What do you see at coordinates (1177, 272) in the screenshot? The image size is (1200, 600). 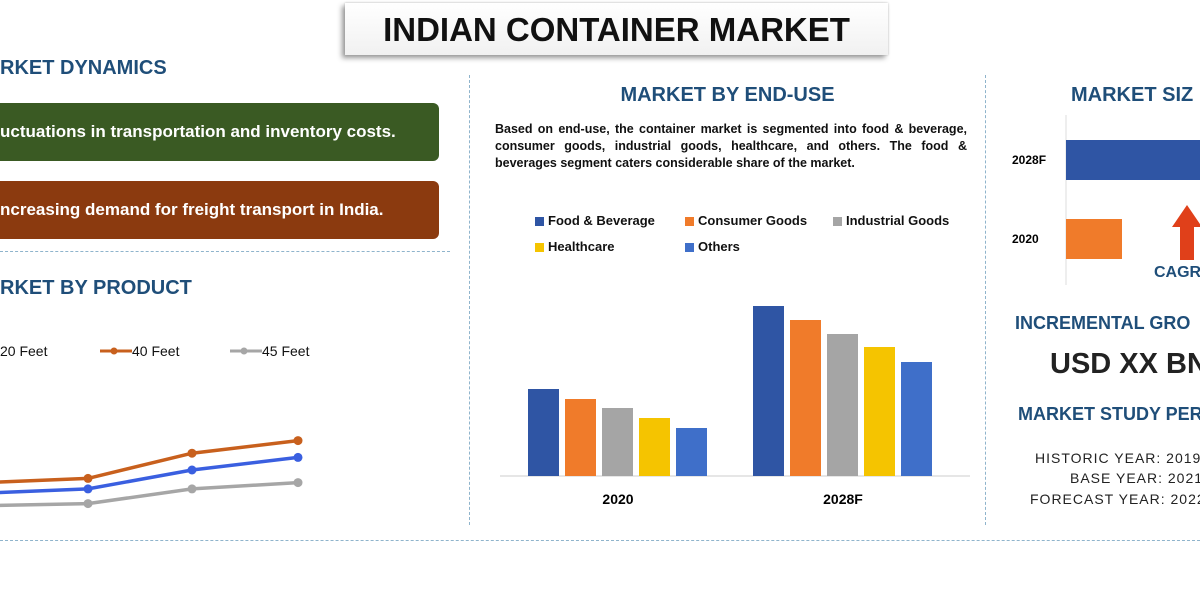 I see `cagr-label: CAGR` at bounding box center [1177, 272].